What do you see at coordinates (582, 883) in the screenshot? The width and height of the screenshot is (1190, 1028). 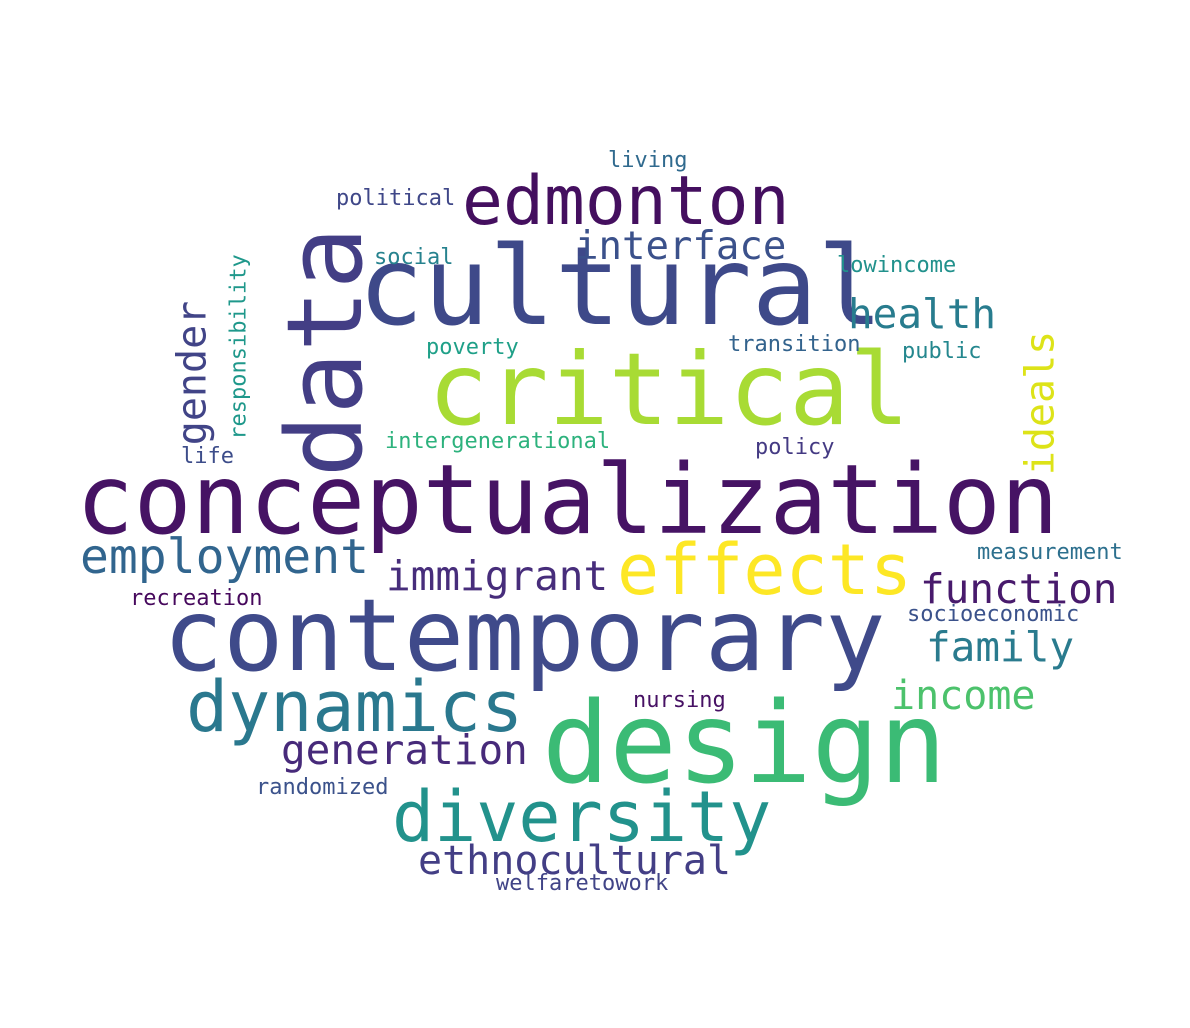 I see `word-welfaretowork: welfaretowork` at bounding box center [582, 883].